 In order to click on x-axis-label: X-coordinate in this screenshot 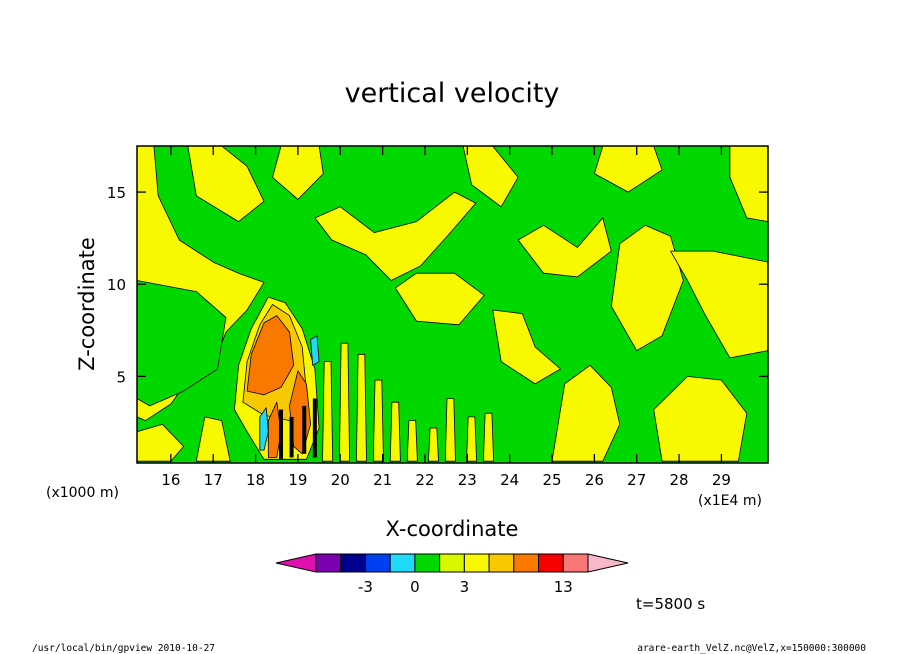, I will do `click(452, 529)`.